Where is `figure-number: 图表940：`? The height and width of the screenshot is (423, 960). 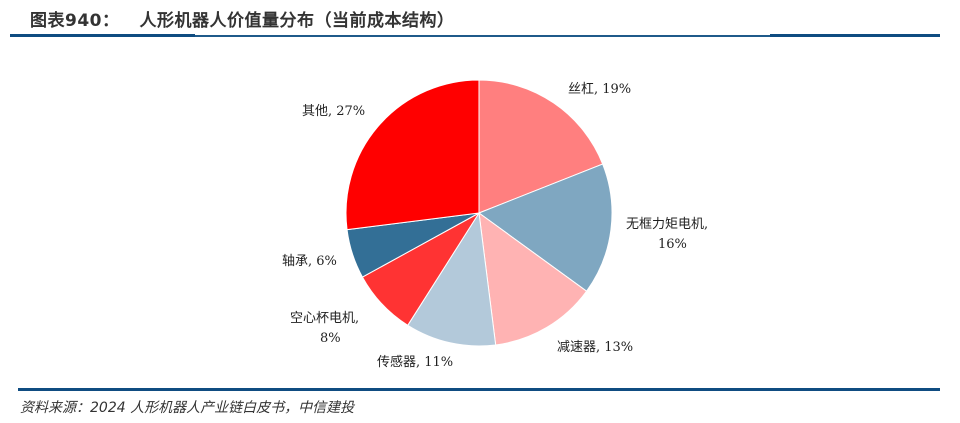
figure-number: 图表940： is located at coordinates (75, 21).